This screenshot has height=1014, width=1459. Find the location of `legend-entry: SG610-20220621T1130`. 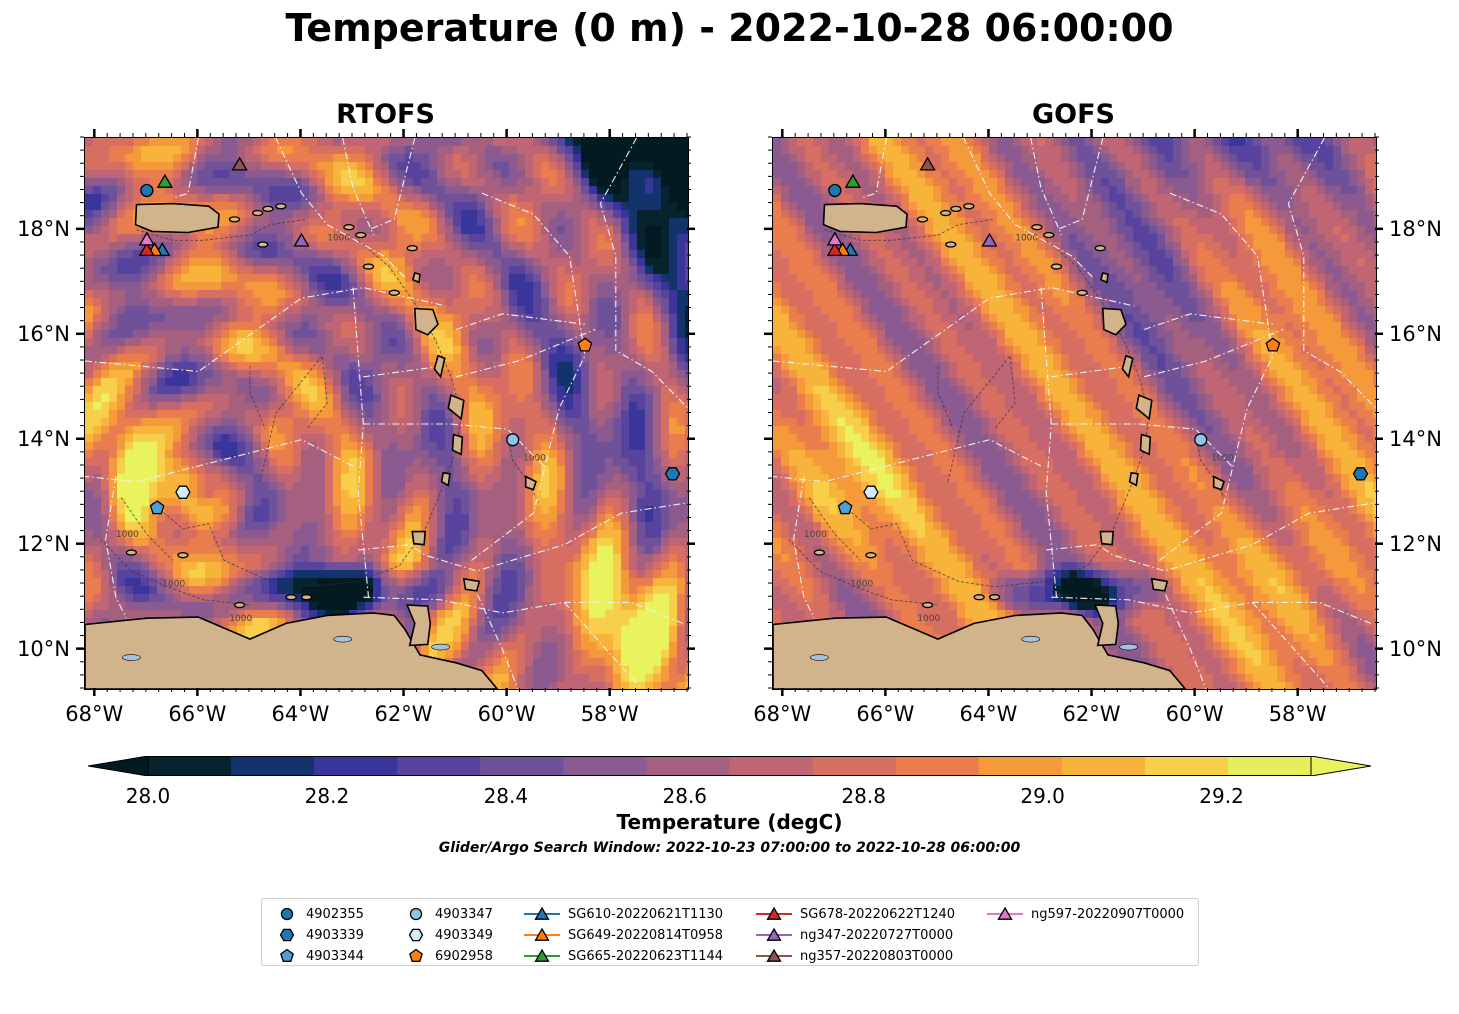

legend-entry: SG610-20220621T1130 is located at coordinates (639, 914).